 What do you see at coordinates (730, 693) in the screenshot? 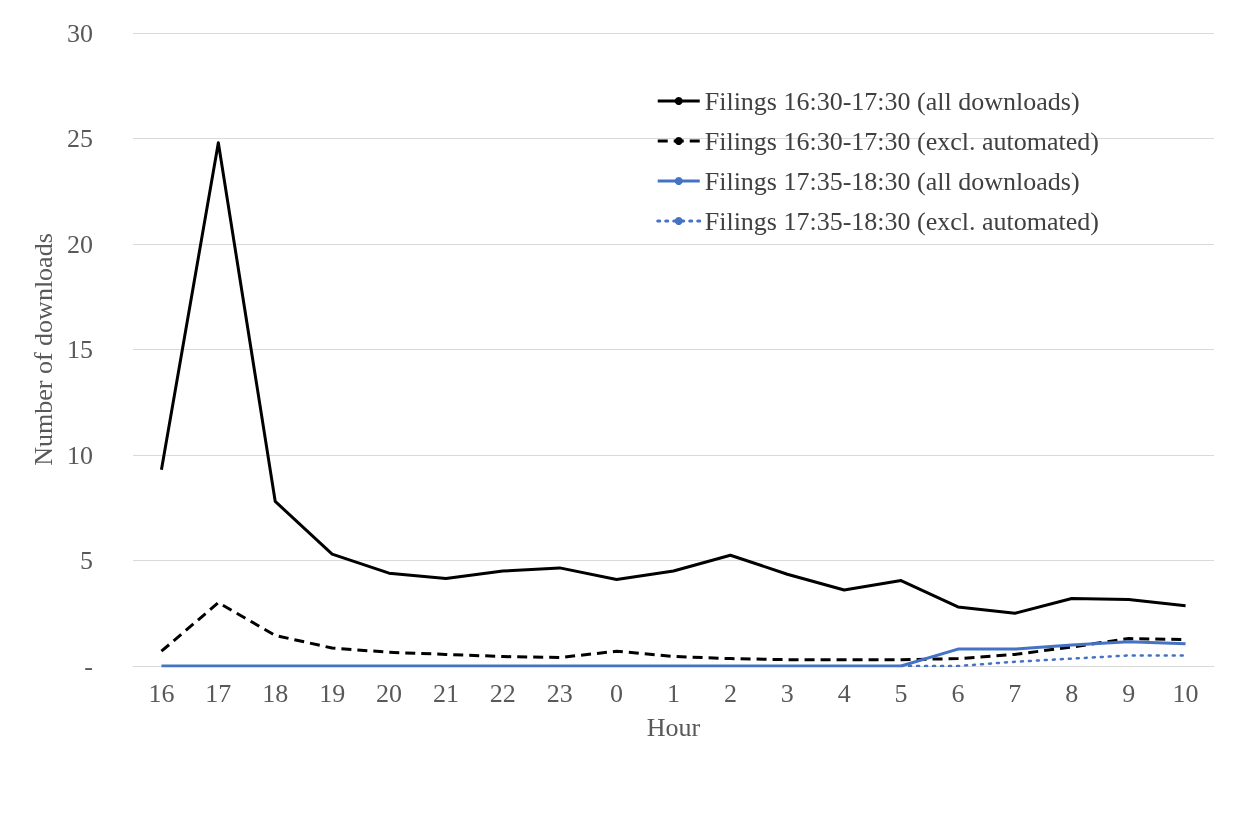
I see `x-tick-label: 2` at bounding box center [730, 693].